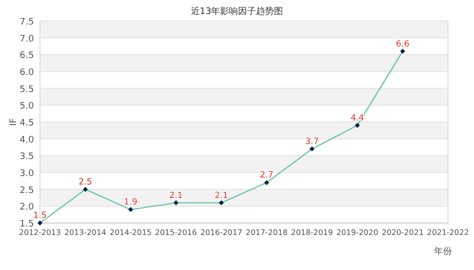 The height and width of the screenshot is (270, 474). Describe the element at coordinates (27, 207) in the screenshot. I see `y-tick-label: 2.0` at that location.